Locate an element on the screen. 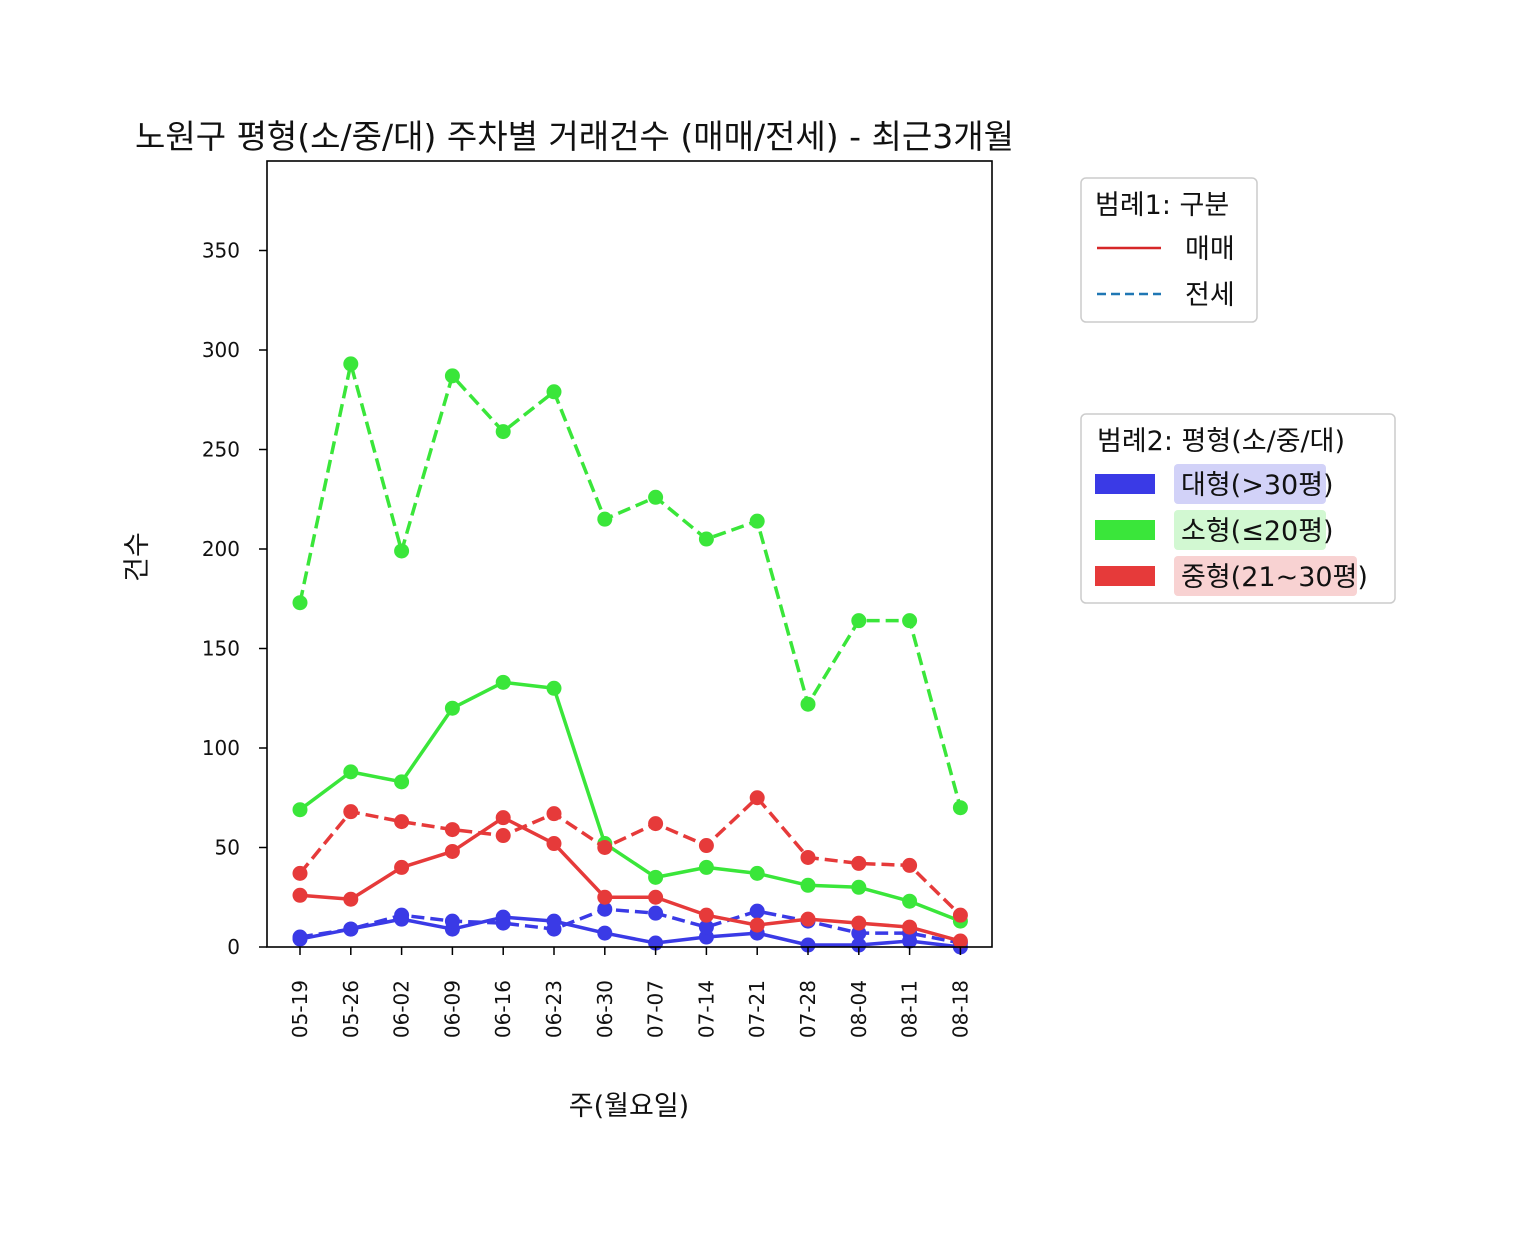 The width and height of the screenshot is (1514, 1242). series-small-sale is located at coordinates (630, 801).